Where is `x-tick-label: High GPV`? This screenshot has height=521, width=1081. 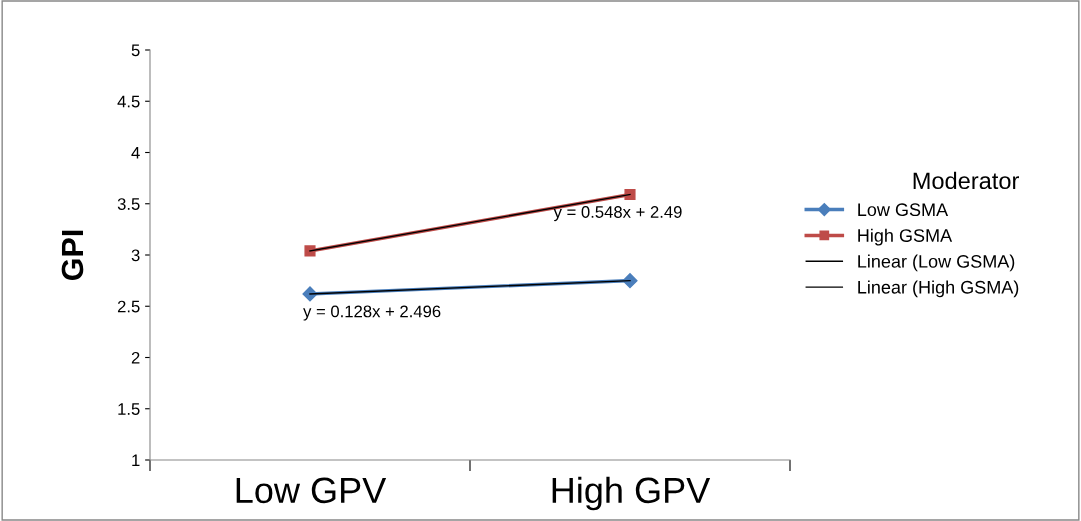 x-tick-label: High GPV is located at coordinates (631, 493).